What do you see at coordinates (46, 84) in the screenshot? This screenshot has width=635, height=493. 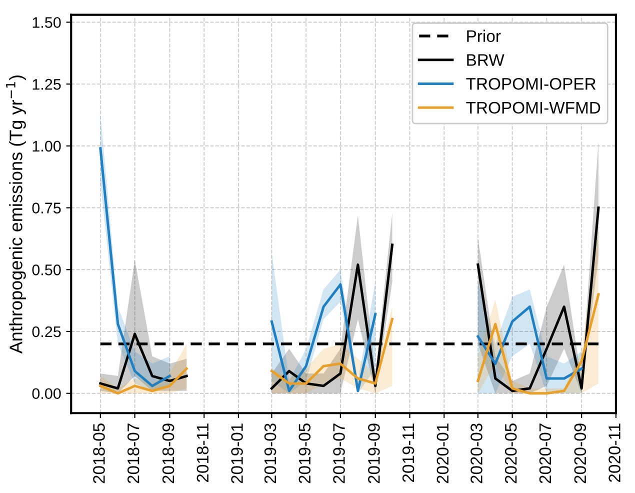 I see `y-tick-label: 1.25` at bounding box center [46, 84].